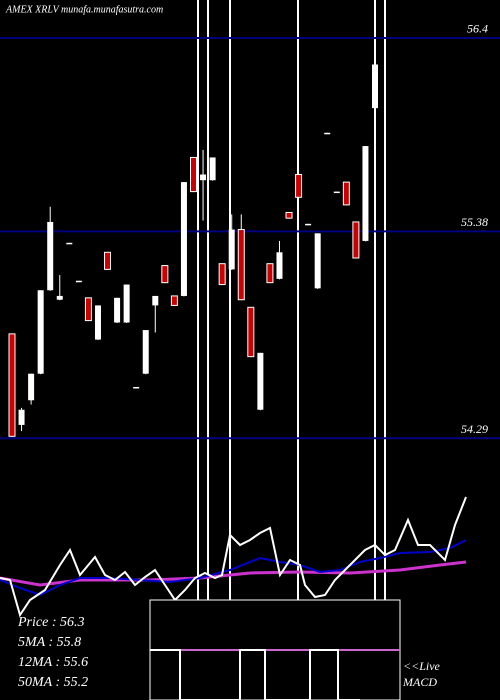 The image size is (500, 700). Describe the element at coordinates (50, 622) in the screenshot. I see `indicator-label: Price : 56.3` at that location.